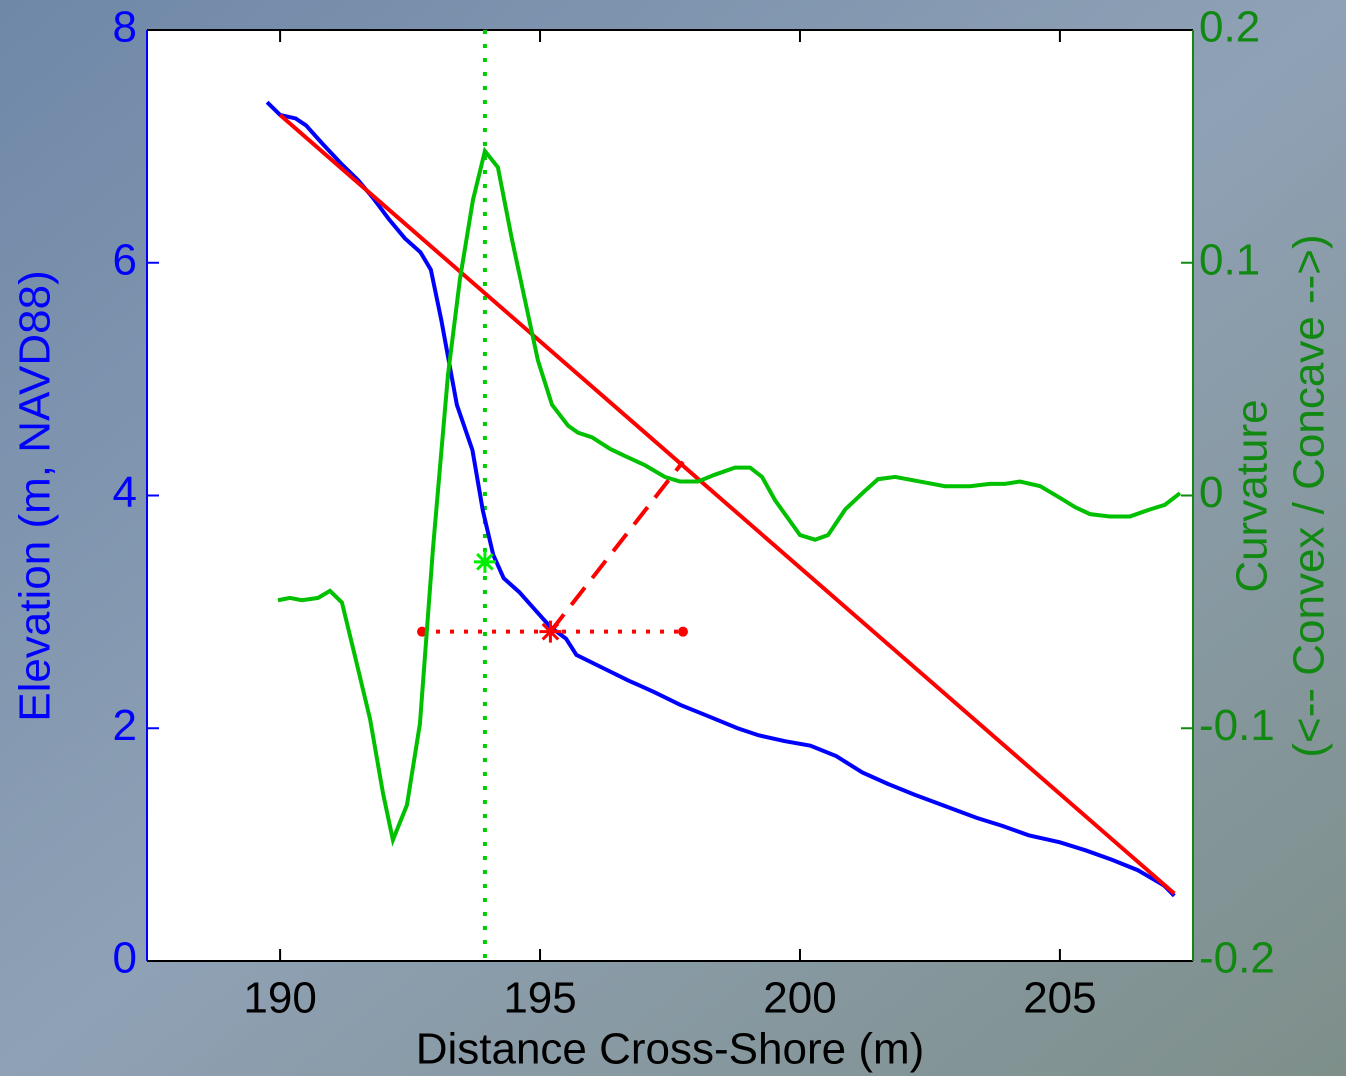  What do you see at coordinates (616, 546) in the screenshot?
I see `series-line` at bounding box center [616, 546].